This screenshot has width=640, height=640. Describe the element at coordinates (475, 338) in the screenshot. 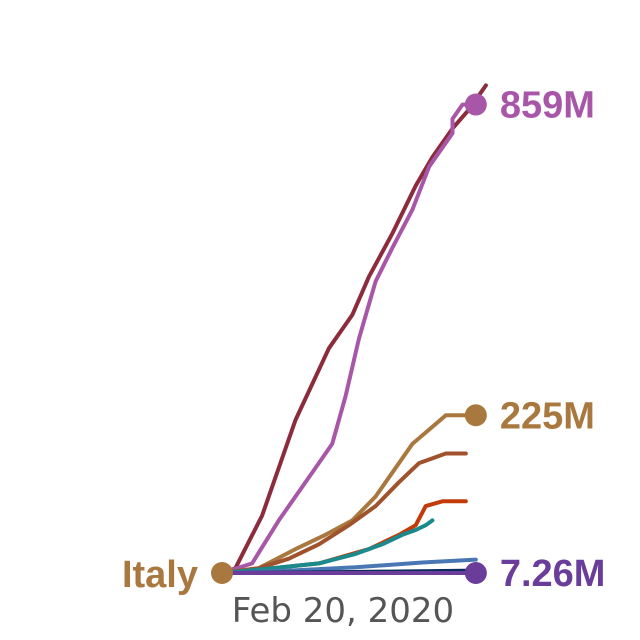

I see `series-end-dots` at that location.